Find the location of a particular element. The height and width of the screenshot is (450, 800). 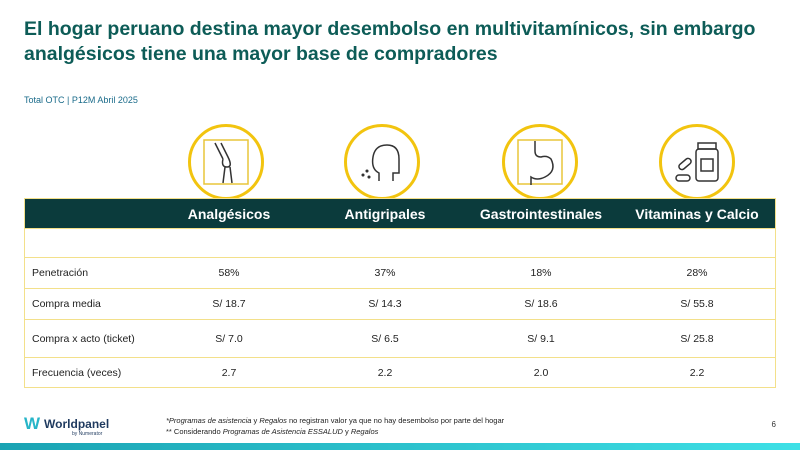

stomach-icon is located at coordinates (540, 162).